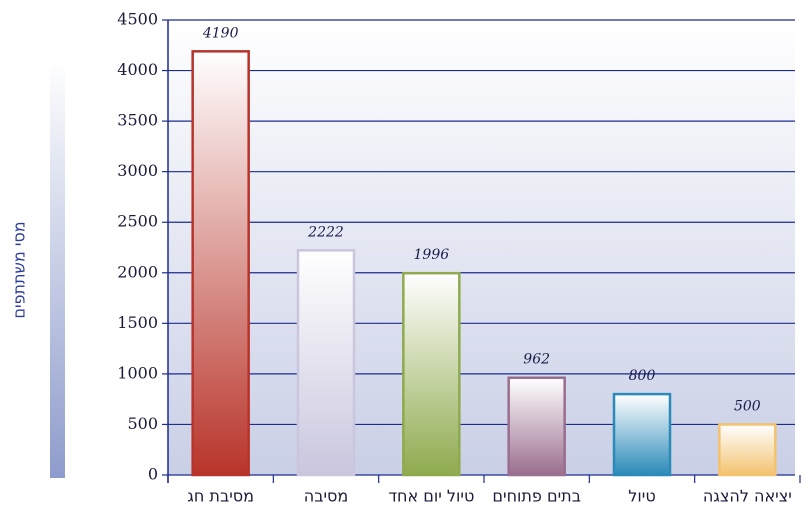 Image resolution: width=807 pixels, height=520 pixels. I want to click on x-tick-label: מסיבת חג, so click(220, 496).